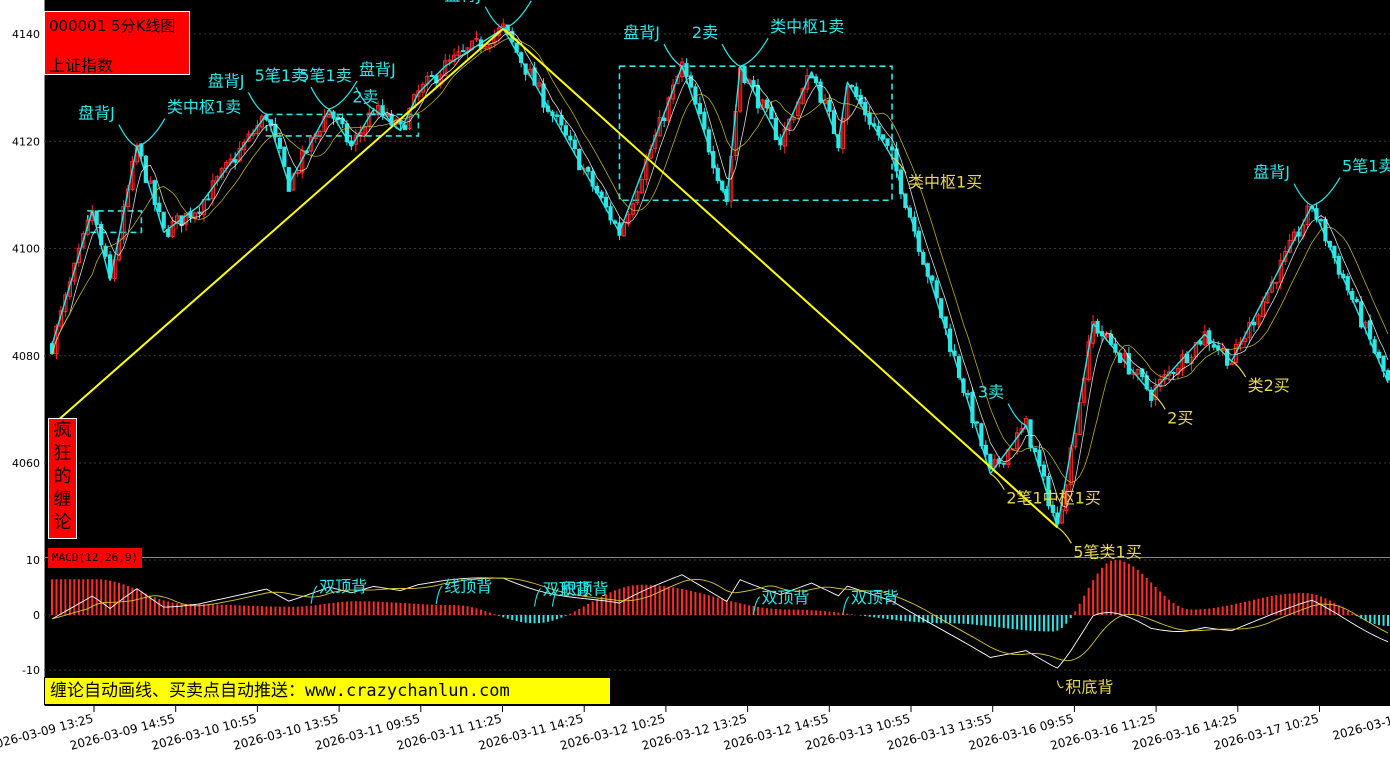  What do you see at coordinates (991, 391) in the screenshot?
I see `annotation-label: 3卖` at bounding box center [991, 391].